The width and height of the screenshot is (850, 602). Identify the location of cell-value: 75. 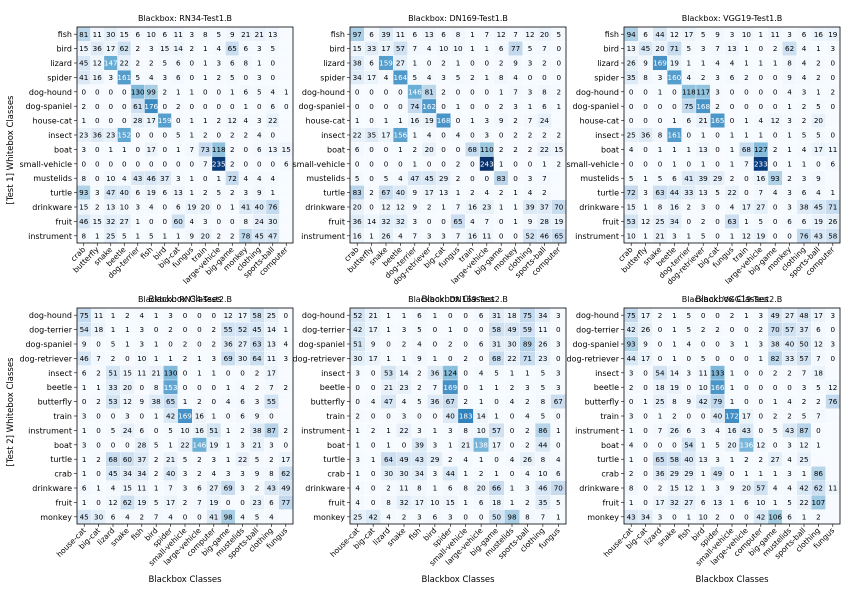
(631, 315).